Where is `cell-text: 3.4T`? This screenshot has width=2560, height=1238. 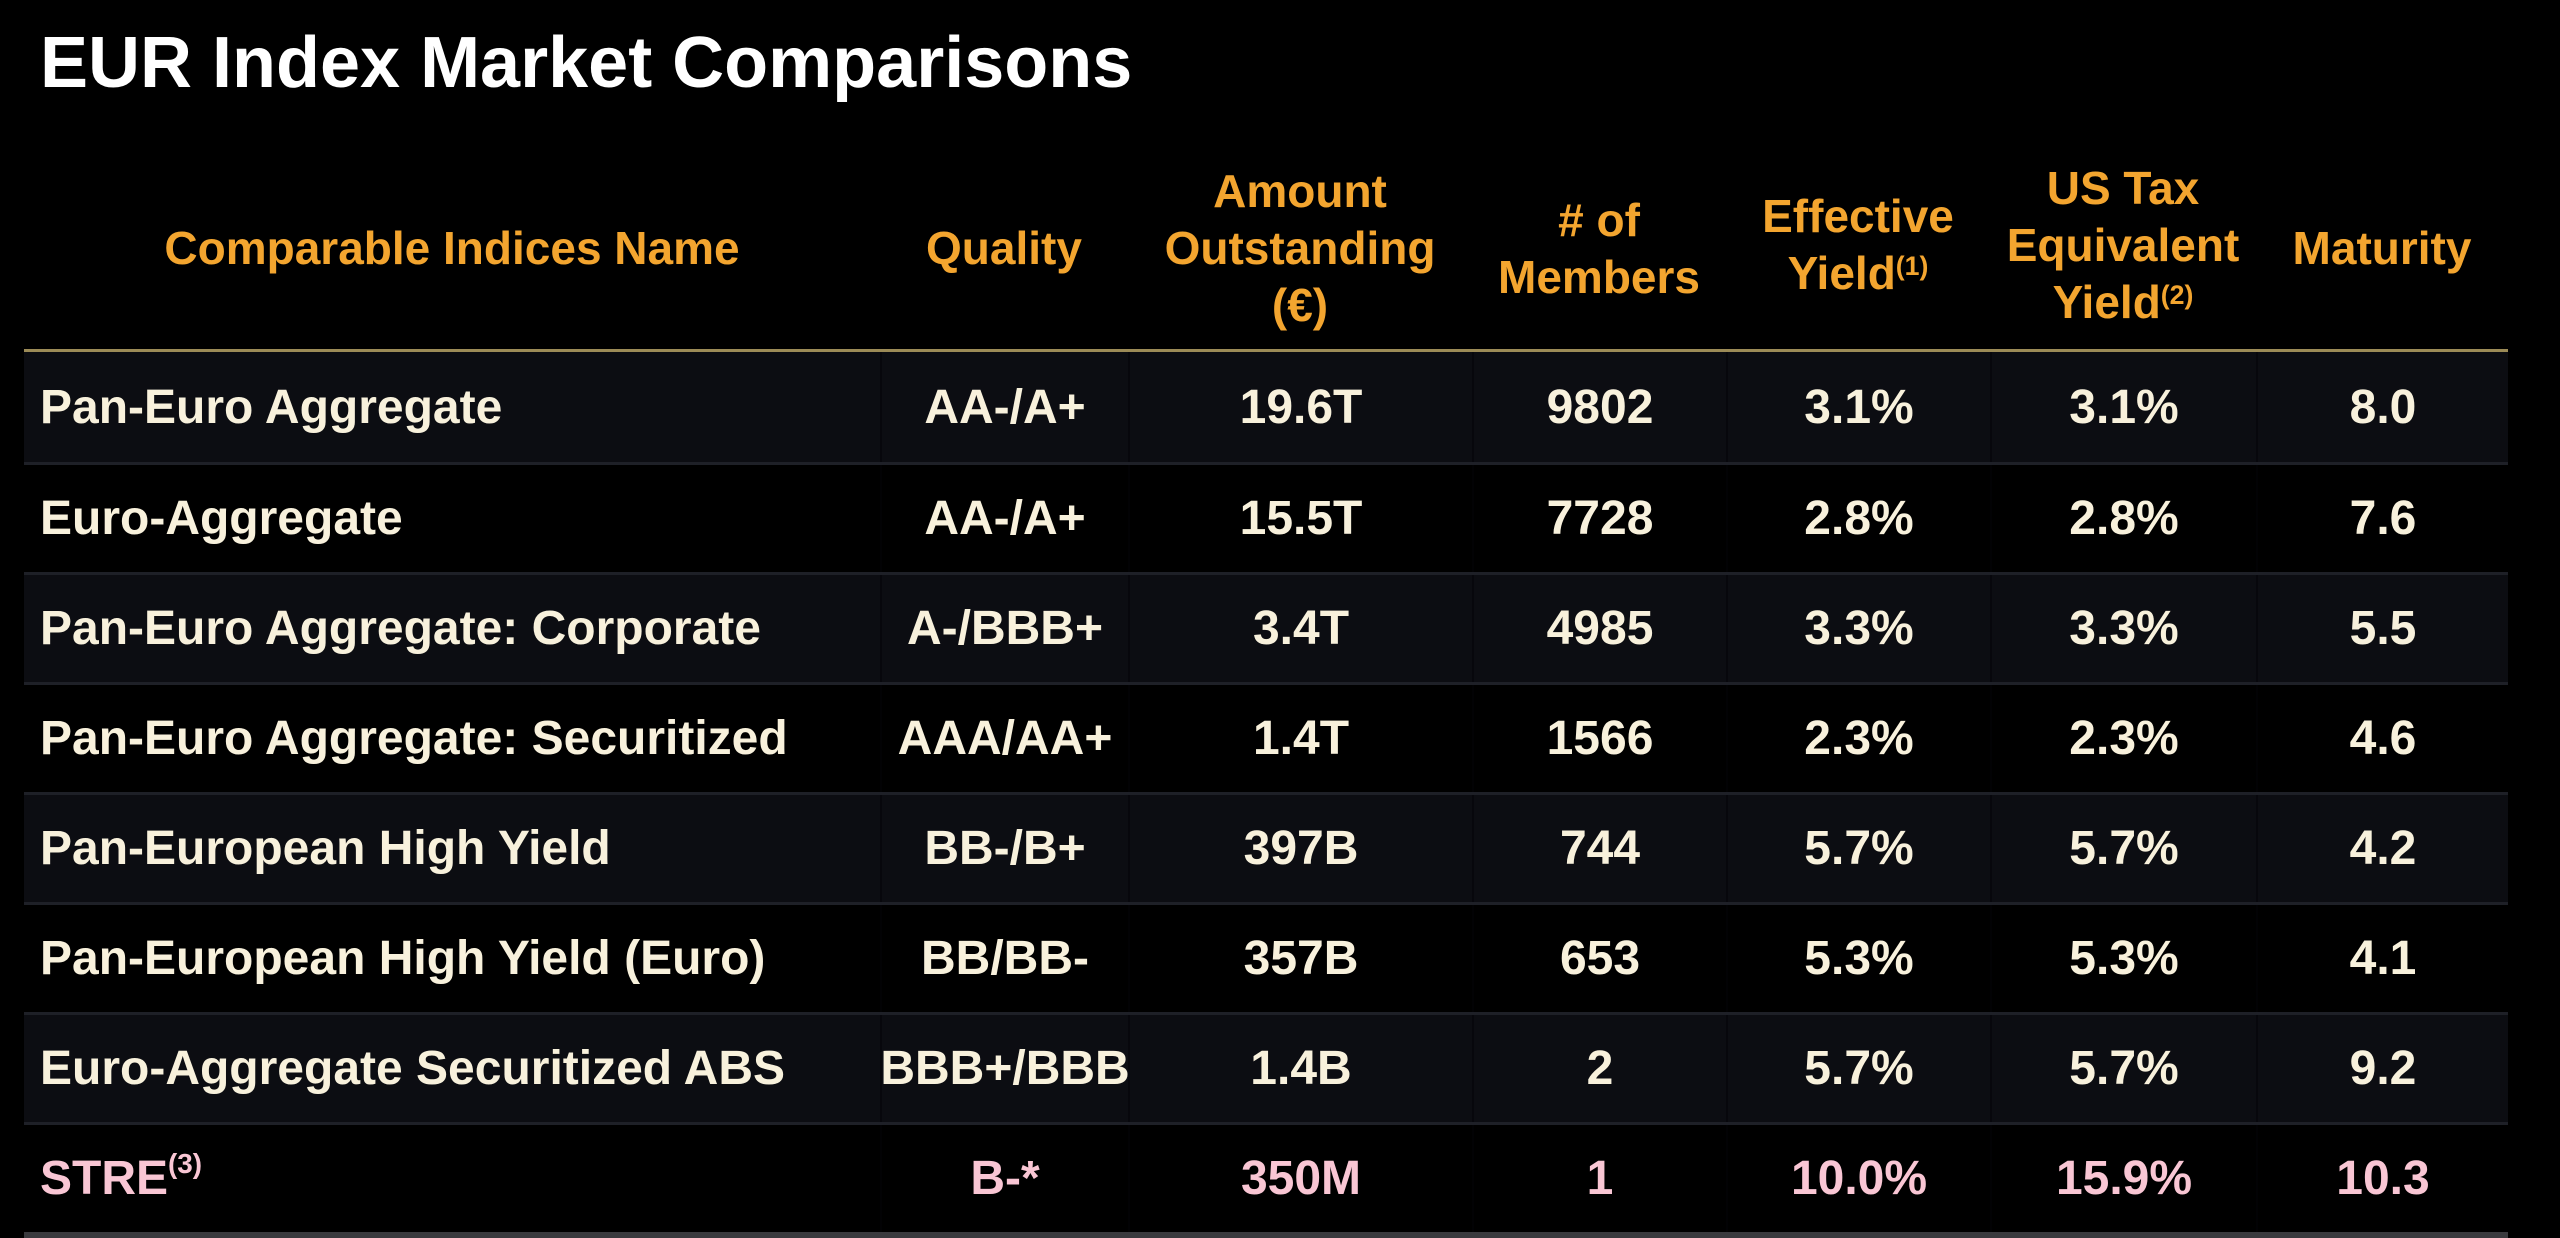
cell-text: 3.4T is located at coordinates (1301, 628).